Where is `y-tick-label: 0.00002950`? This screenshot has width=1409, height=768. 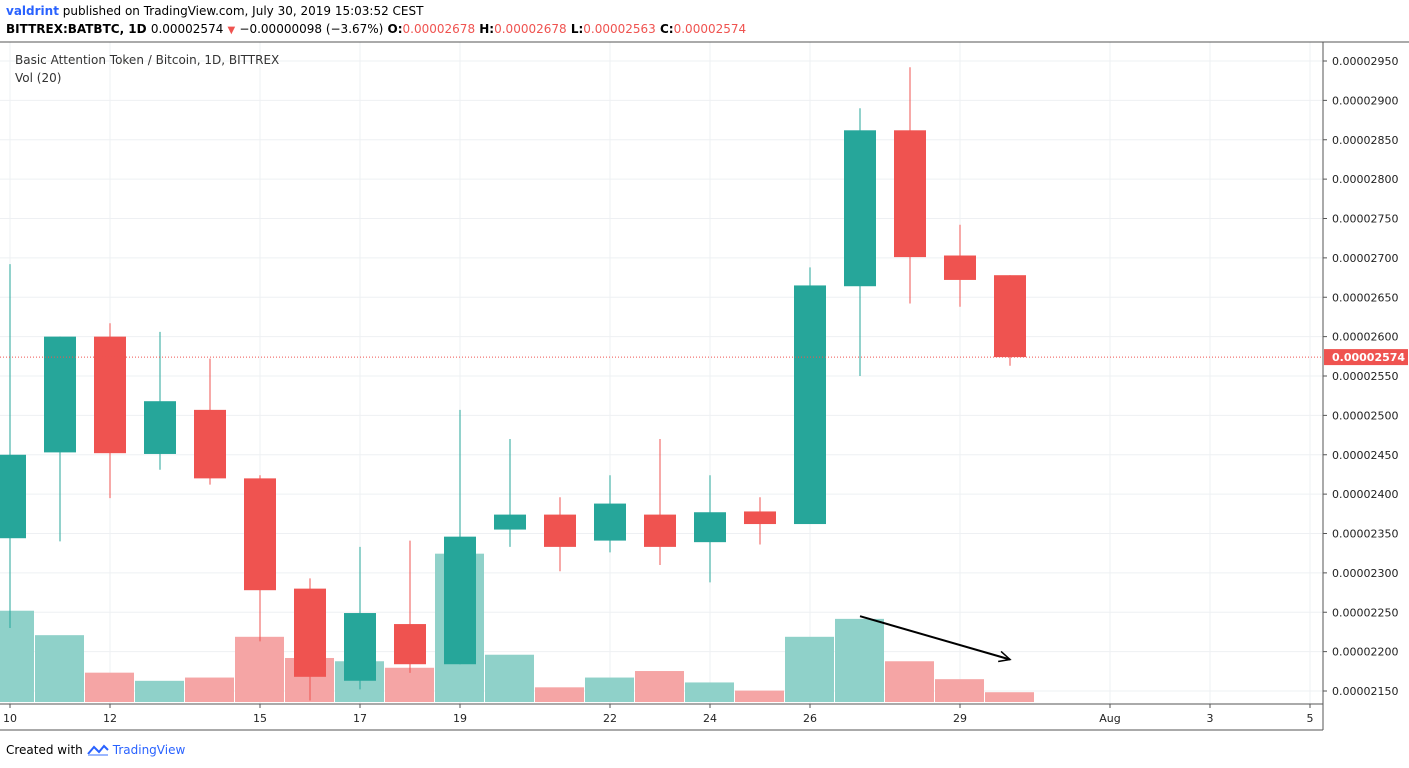
y-tick-label: 0.00002950 is located at coordinates (1365, 61).